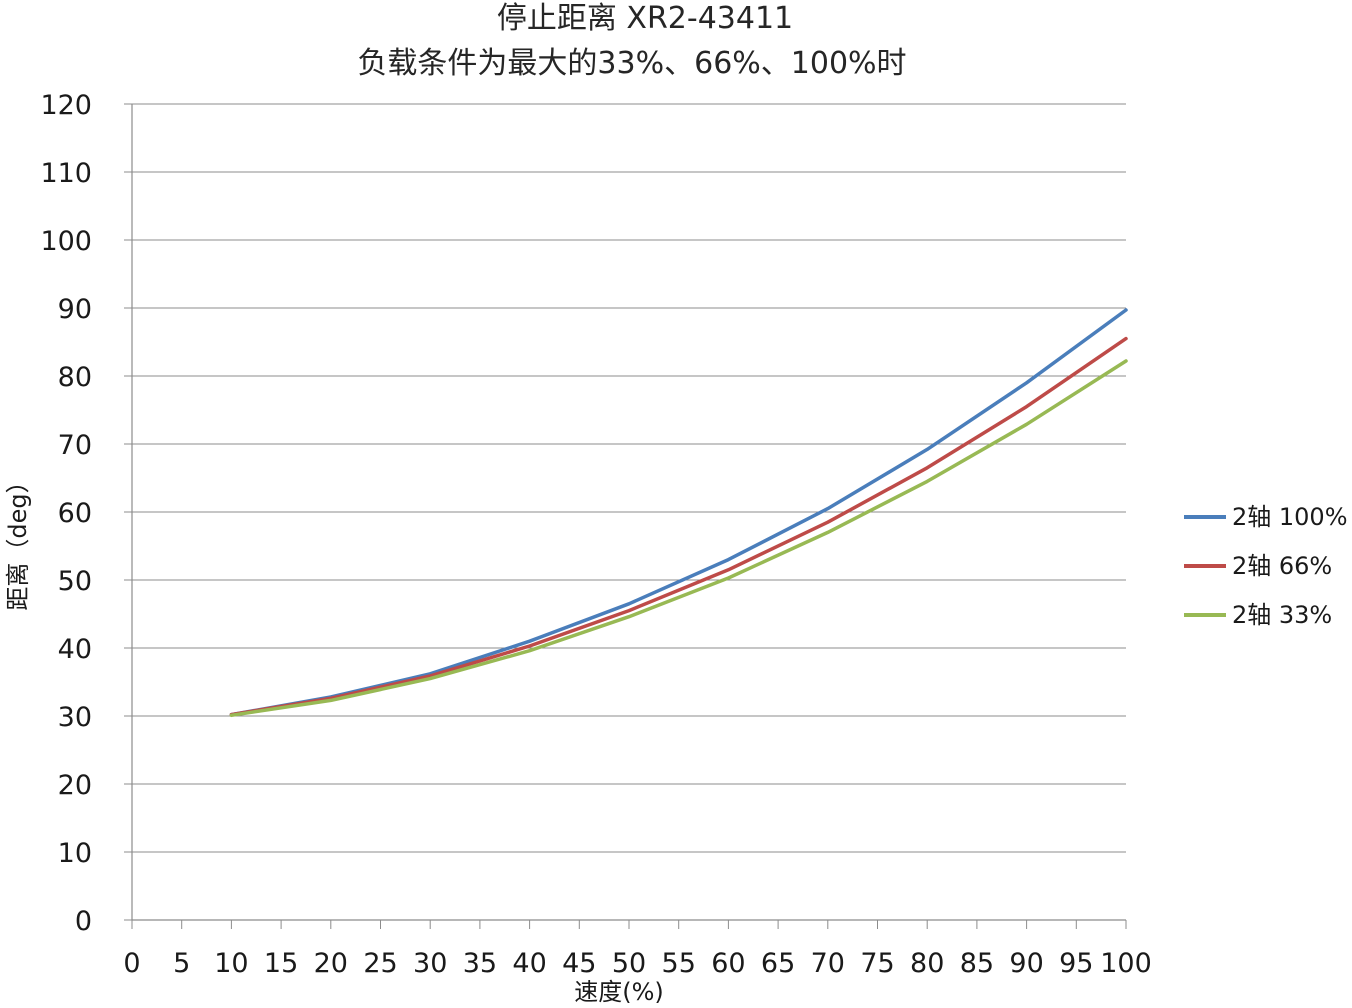 The width and height of the screenshot is (1352, 1008). Describe the element at coordinates (181, 963) in the screenshot. I see `x-tick-label: 5` at that location.